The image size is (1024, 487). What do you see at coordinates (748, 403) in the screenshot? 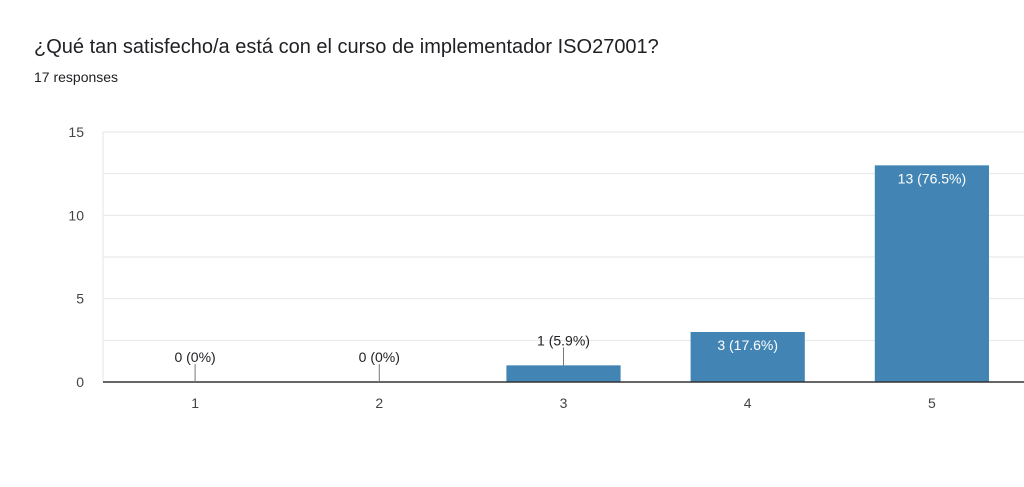
I see `x-tick-label: 4` at bounding box center [748, 403].